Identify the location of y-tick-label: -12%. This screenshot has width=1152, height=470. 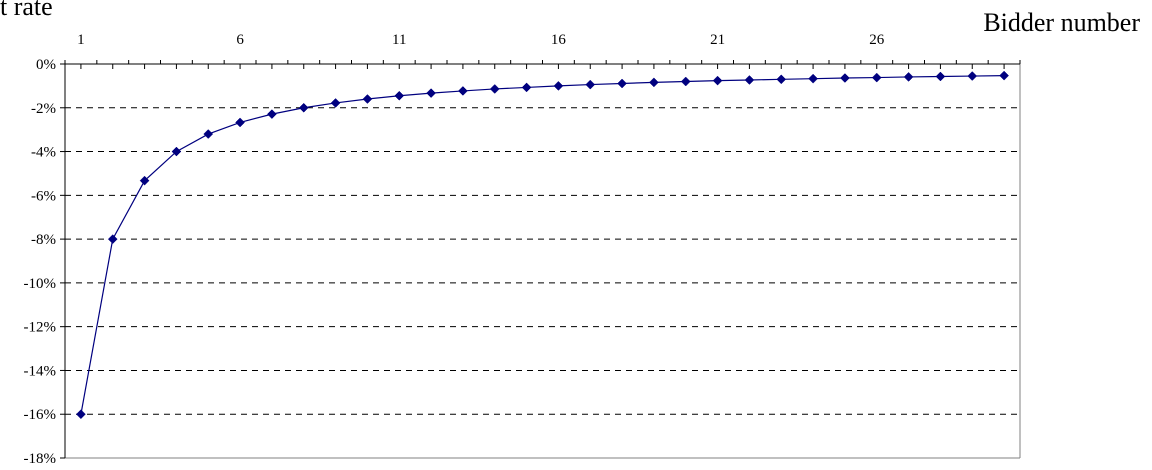
(40, 328).